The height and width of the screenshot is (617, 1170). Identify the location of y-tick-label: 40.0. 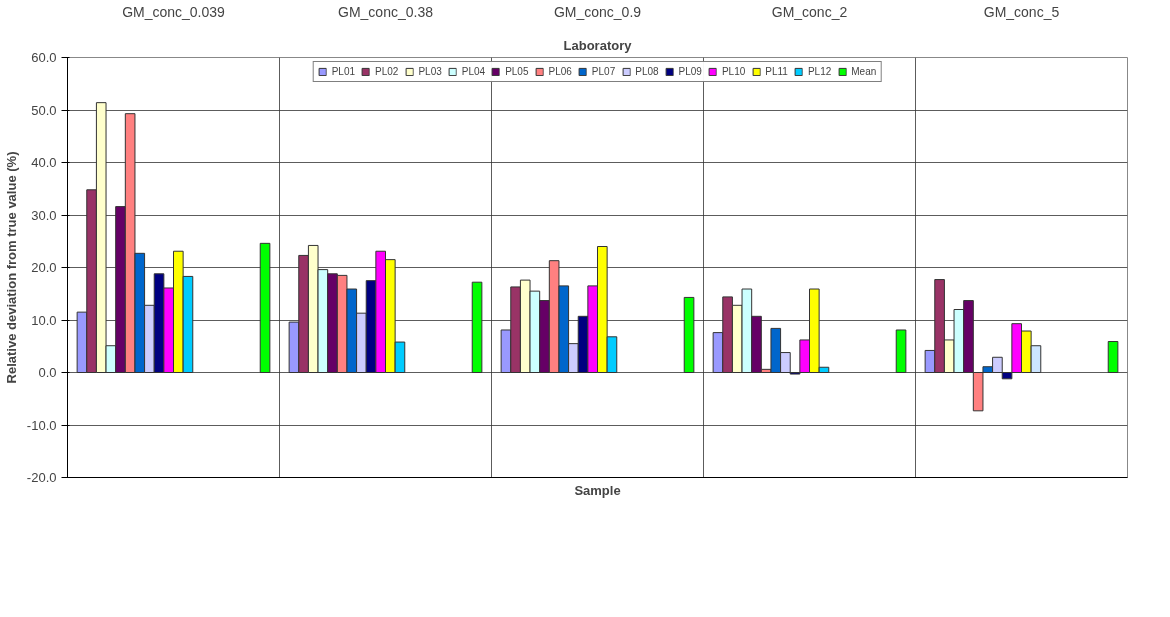
(44, 162).